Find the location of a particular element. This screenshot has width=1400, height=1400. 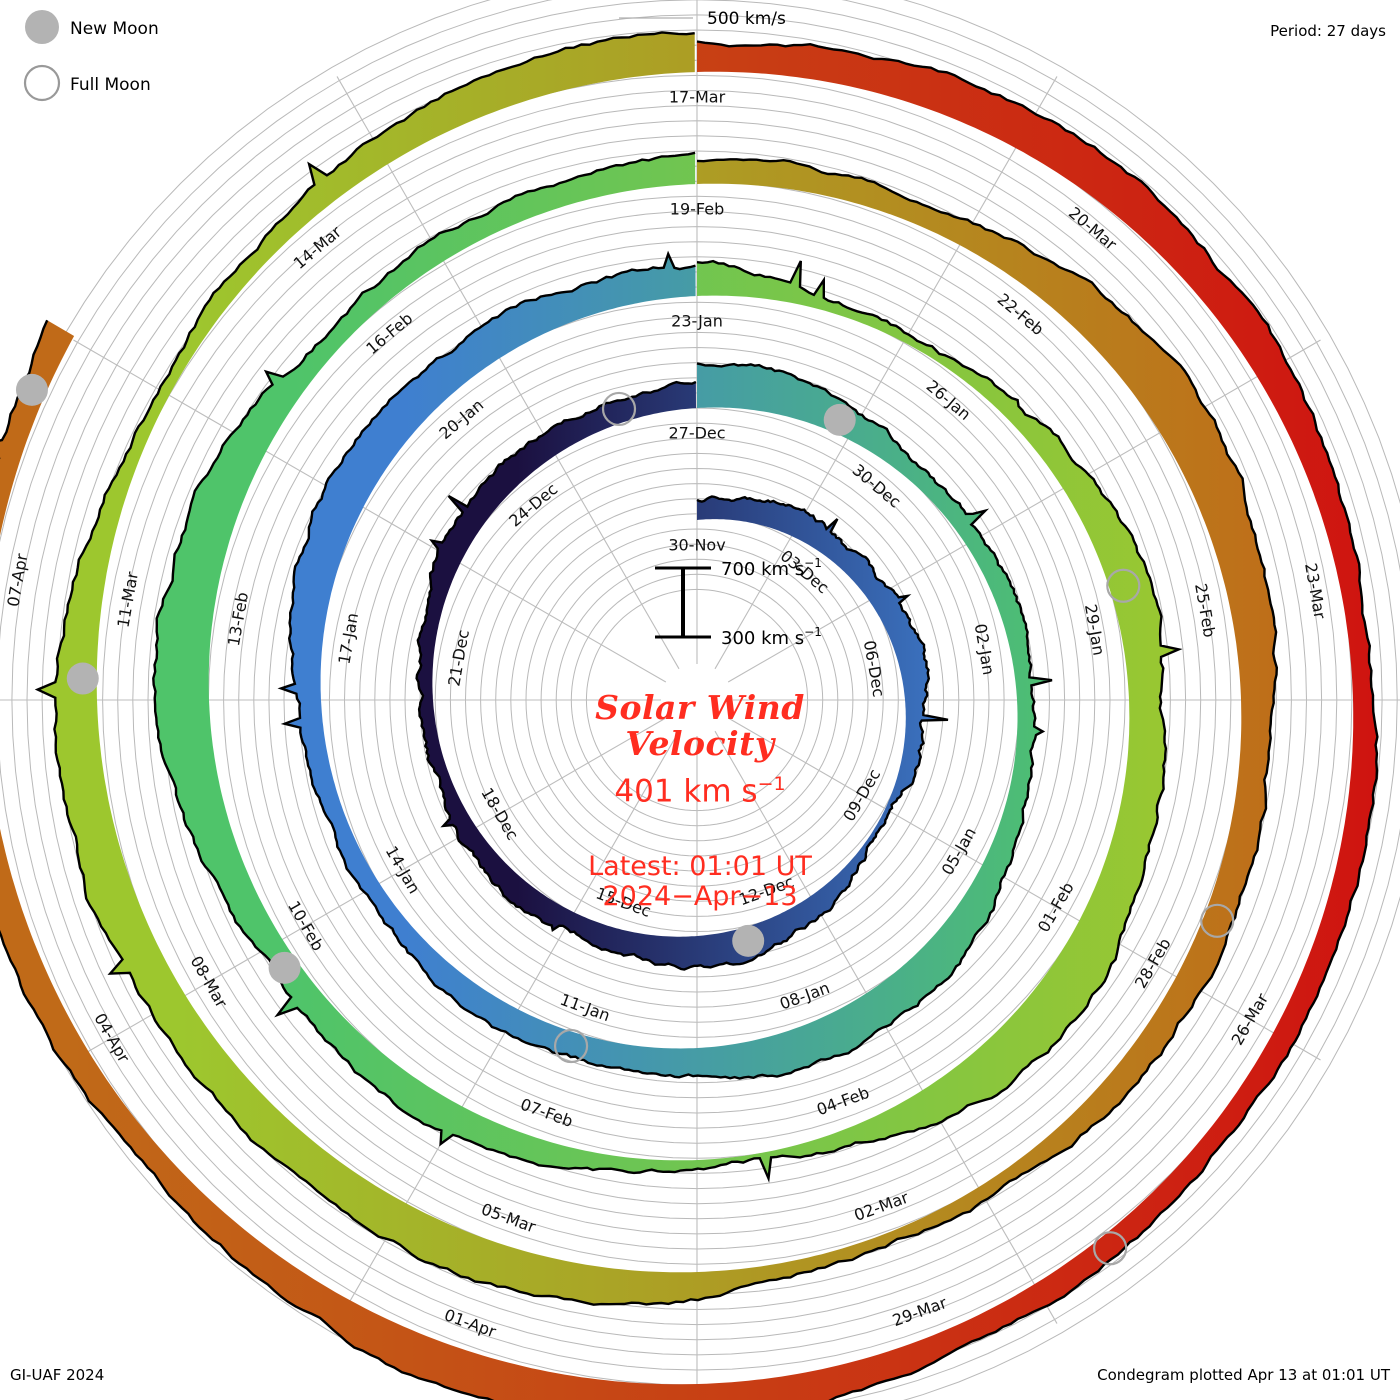

date-tick-label: 15-Dec is located at coordinates (623, 902).